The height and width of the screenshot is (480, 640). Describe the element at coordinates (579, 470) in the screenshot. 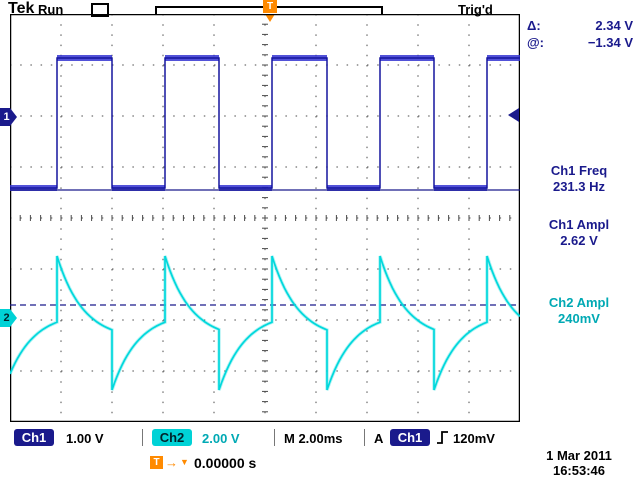

I see `time-readout: 16:53:46` at that location.